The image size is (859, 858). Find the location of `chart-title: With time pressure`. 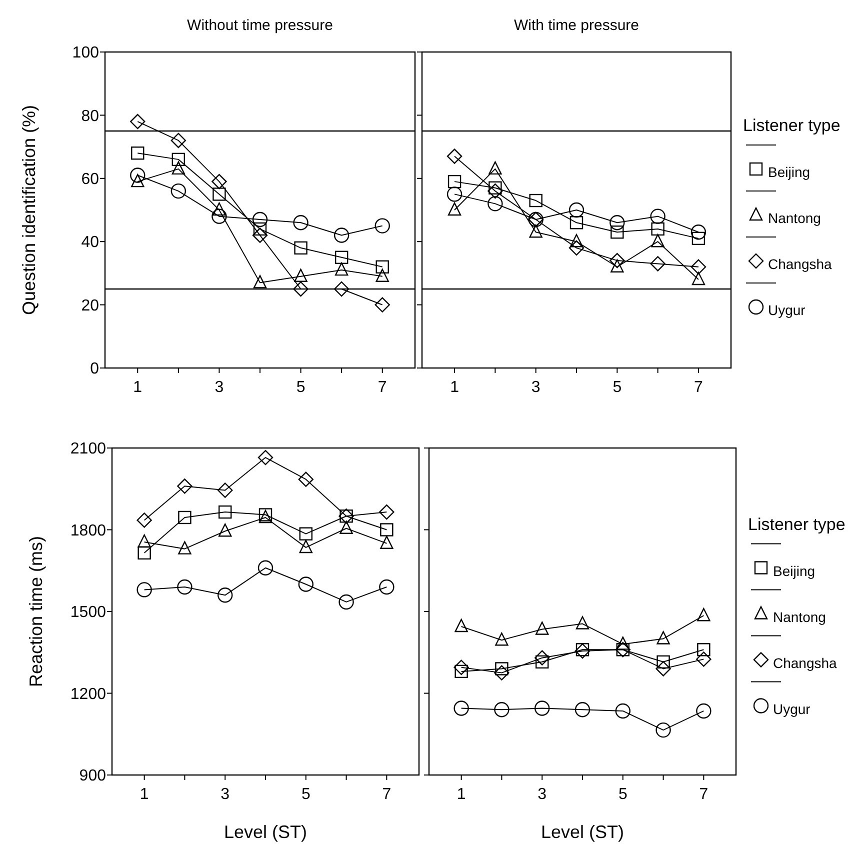

chart-title: With time pressure is located at coordinates (577, 25).